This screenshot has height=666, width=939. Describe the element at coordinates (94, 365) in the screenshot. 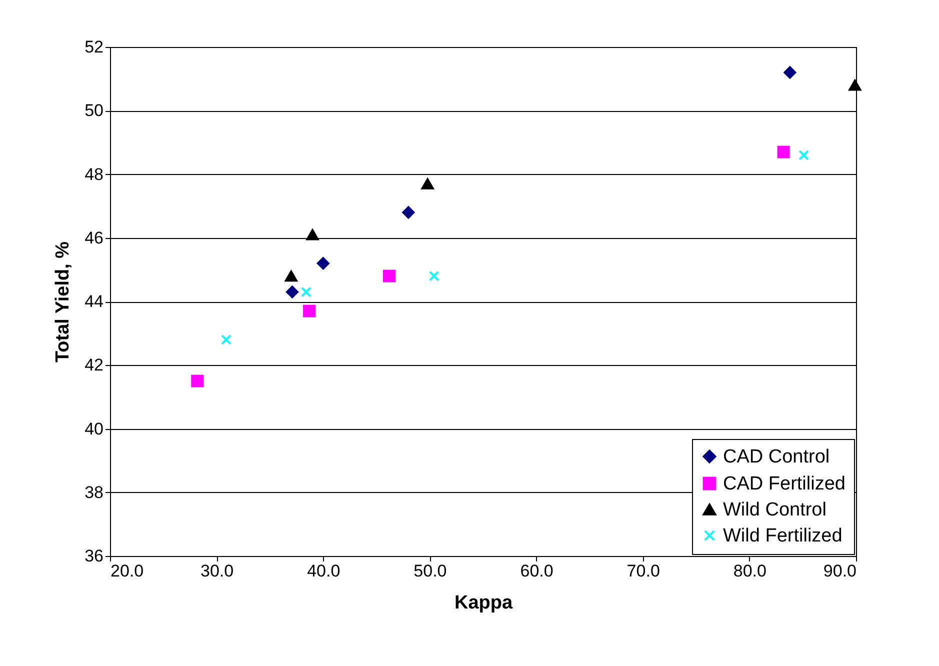

I see `y-tick-label: 42` at that location.